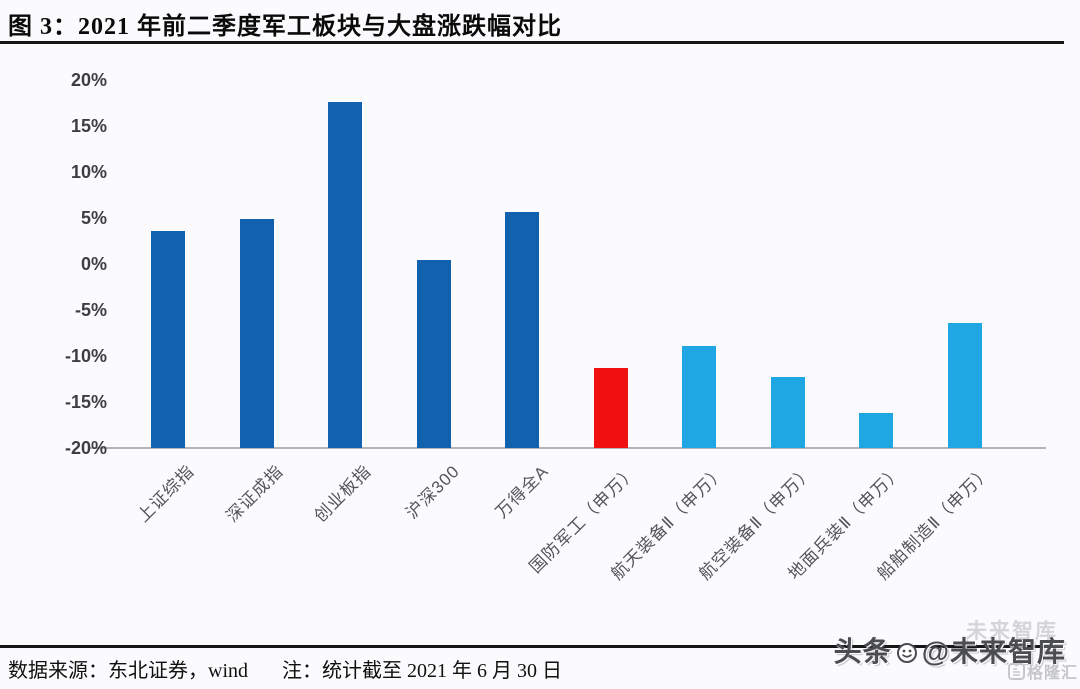 The image size is (1080, 689). I want to click on watermark-toutiao: 头条 @未来智库, so click(950, 650).